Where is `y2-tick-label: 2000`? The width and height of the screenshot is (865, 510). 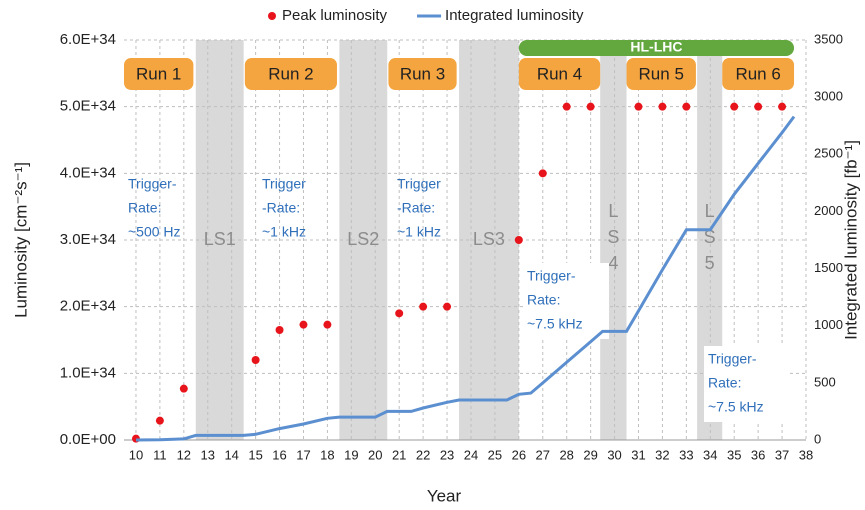 y2-tick-label: 2000 is located at coordinates (828, 210).